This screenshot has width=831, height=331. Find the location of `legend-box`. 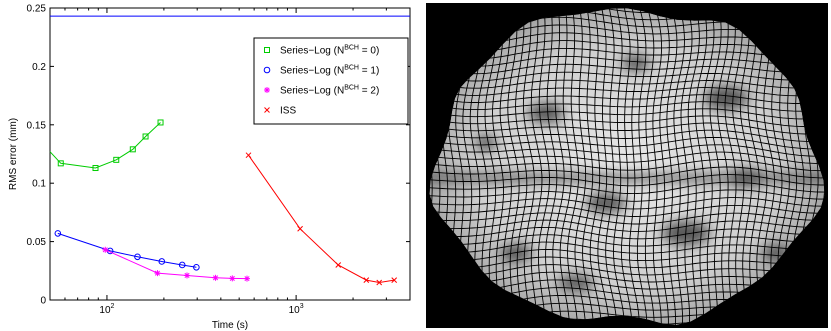

legend-box is located at coordinates (331, 81).